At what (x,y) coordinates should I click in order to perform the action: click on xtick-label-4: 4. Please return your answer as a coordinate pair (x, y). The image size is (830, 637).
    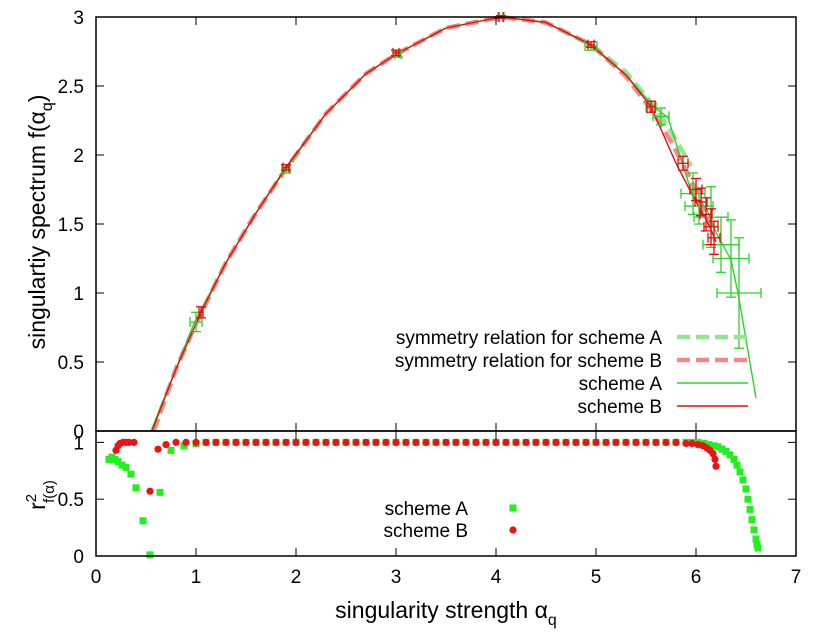
    Looking at the image, I should click on (496, 577).